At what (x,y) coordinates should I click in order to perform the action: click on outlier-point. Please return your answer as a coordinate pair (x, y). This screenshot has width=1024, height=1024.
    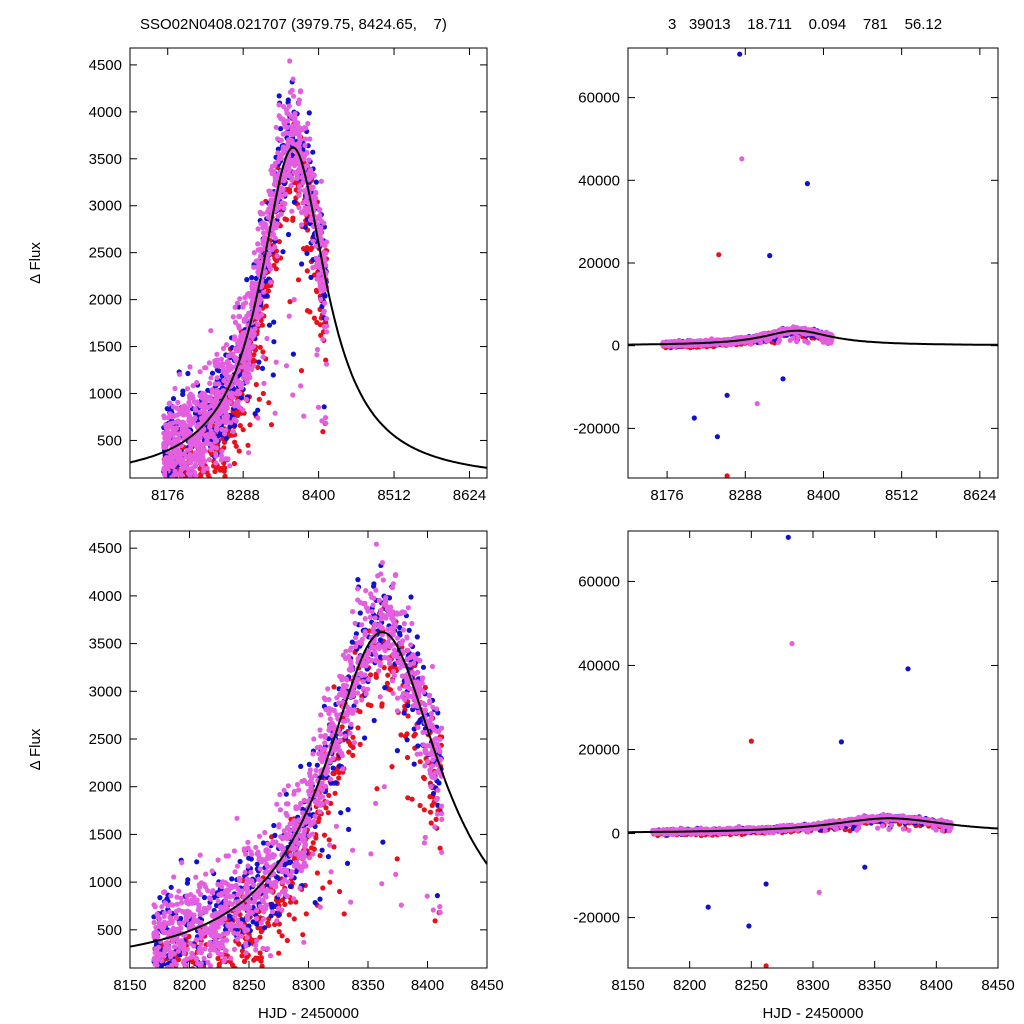
    Looking at the image, I should click on (742, 159).